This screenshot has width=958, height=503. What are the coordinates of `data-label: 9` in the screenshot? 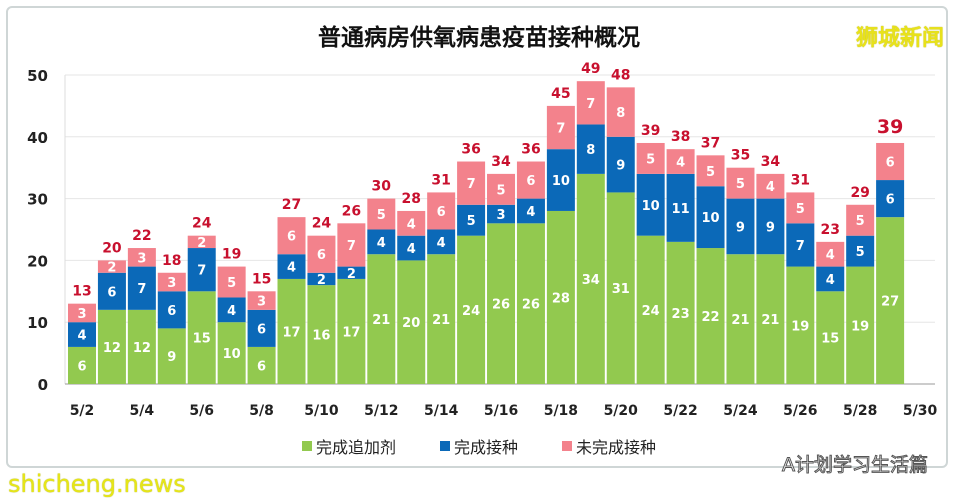 It's located at (620, 166).